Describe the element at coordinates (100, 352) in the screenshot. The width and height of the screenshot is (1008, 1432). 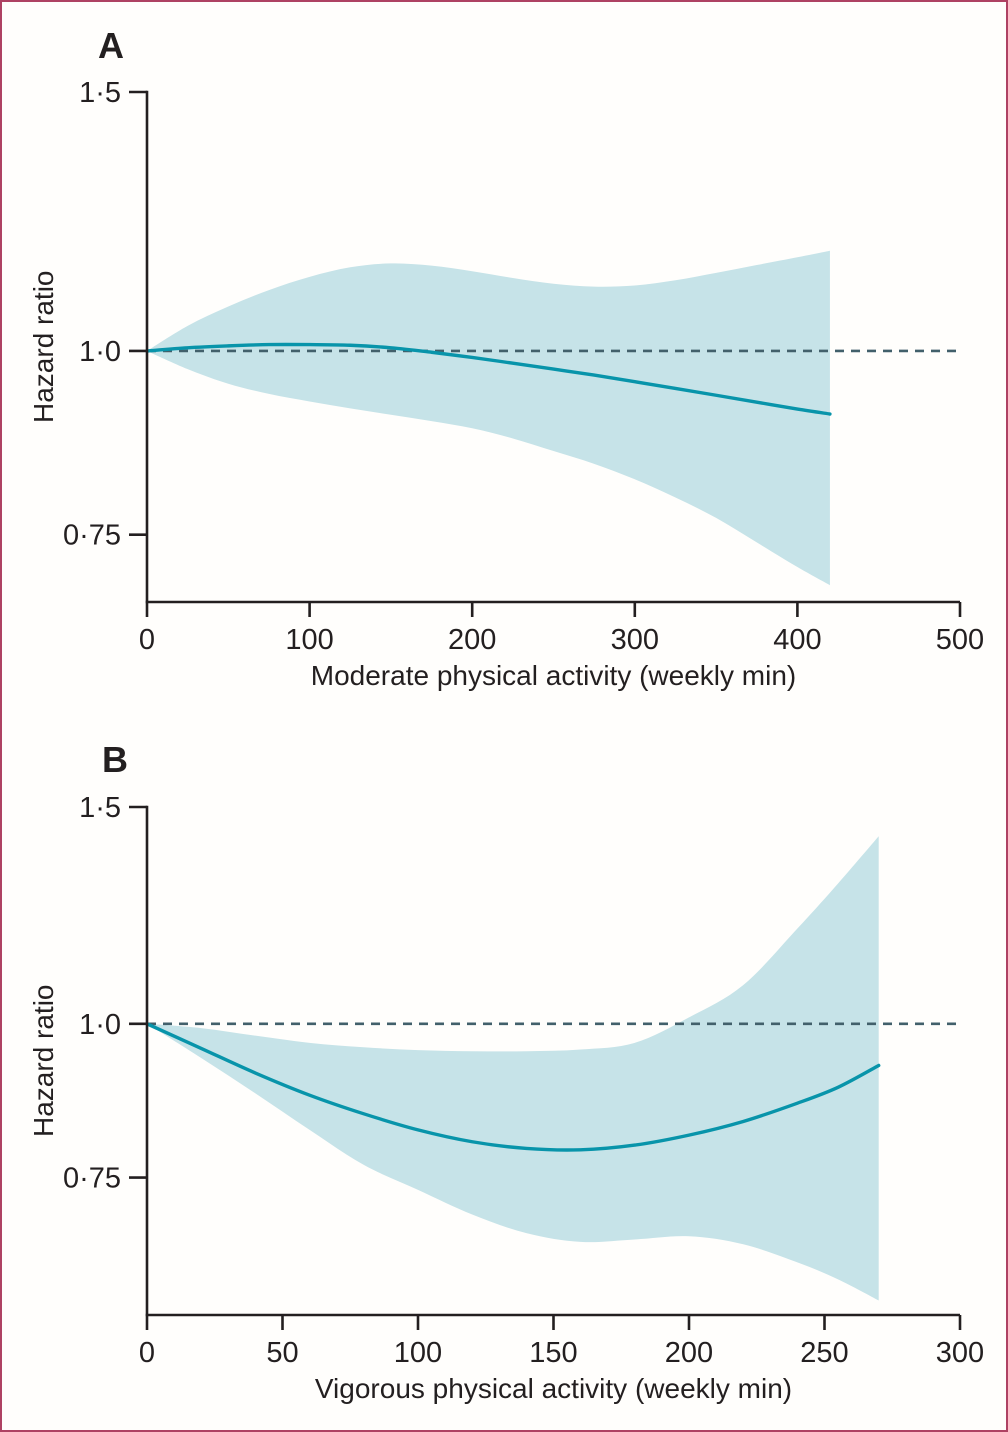
I see `y-tick-label-a: 1·0` at that location.